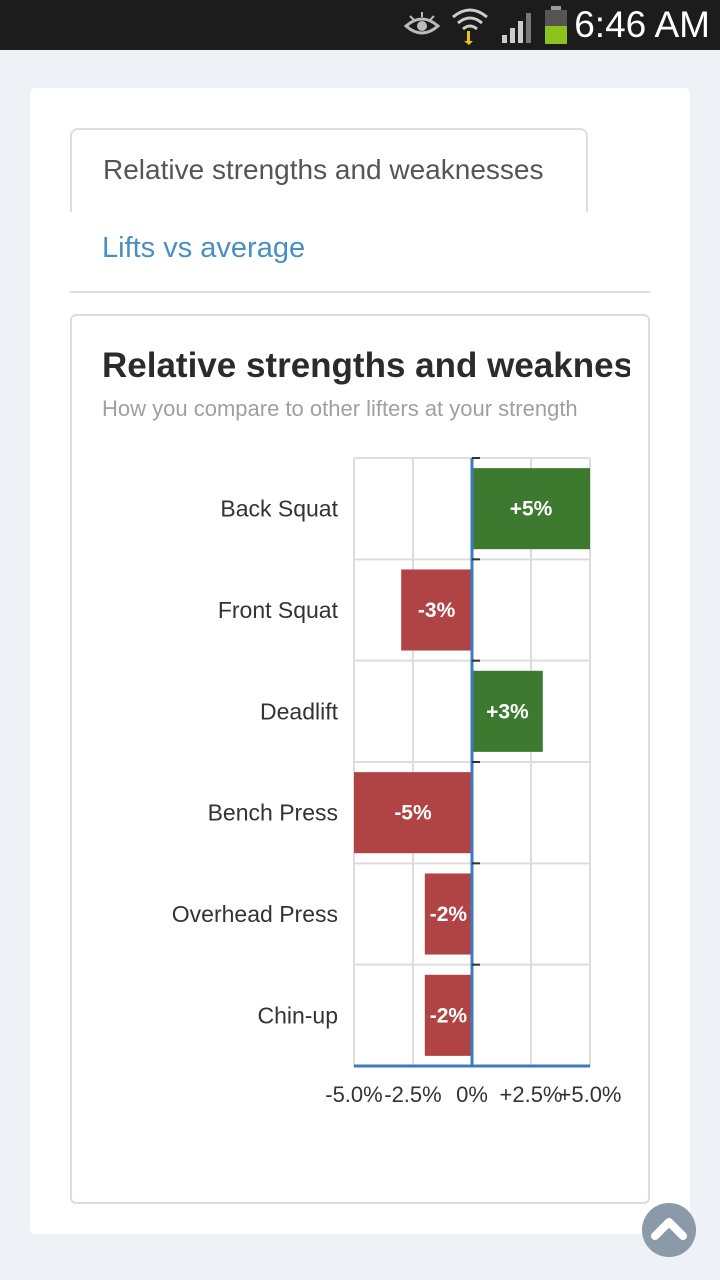 Image resolution: width=720 pixels, height=1280 pixels. I want to click on tab-relative-strengths: Relative strengths and weaknesses, so click(329, 170).